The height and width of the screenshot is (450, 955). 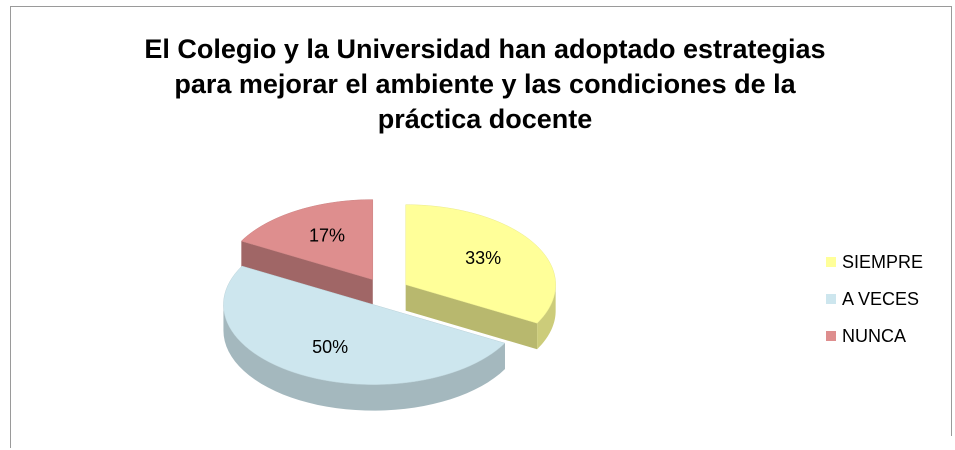 I want to click on data-label: 50%, so click(x=330, y=347).